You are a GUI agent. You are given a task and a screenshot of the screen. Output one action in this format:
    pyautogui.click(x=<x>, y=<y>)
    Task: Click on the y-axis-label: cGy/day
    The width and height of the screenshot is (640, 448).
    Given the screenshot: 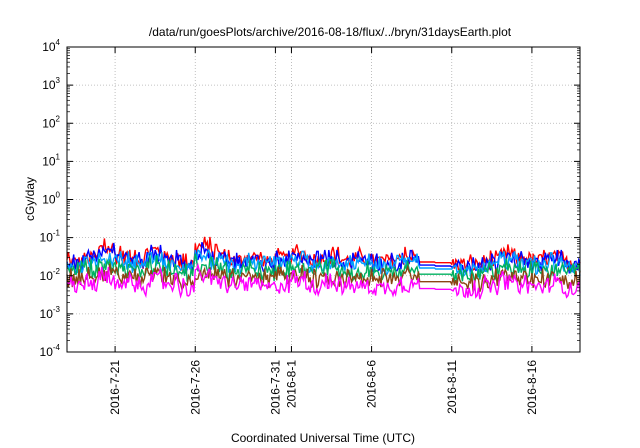 What is the action you would take?
    pyautogui.click(x=30, y=199)
    